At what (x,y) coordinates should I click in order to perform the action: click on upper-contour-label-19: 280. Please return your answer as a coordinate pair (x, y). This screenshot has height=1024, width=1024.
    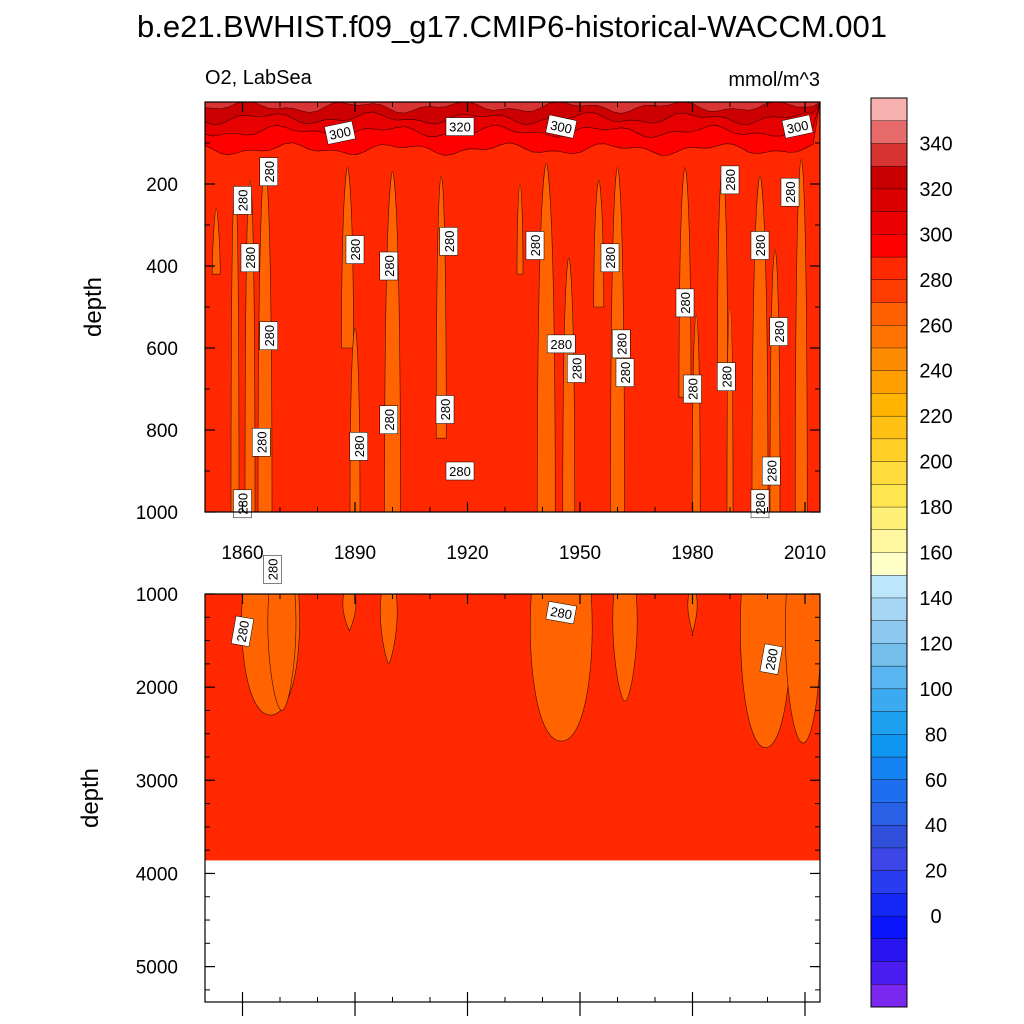
    Looking at the image, I should click on (610, 258).